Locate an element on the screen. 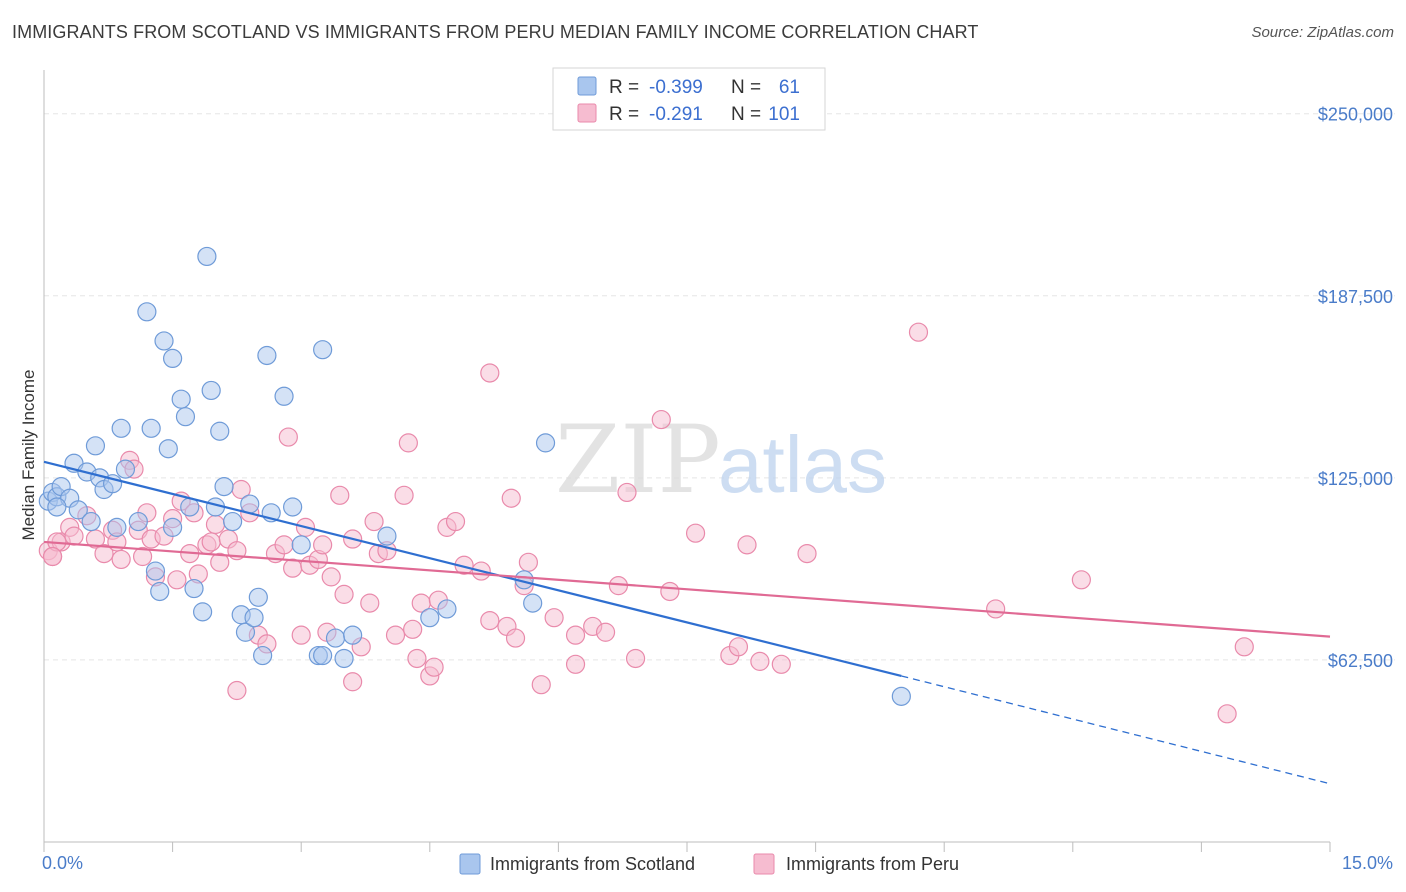 The width and height of the screenshot is (1406, 892). trend-line-scotland is located at coordinates (472, 569).